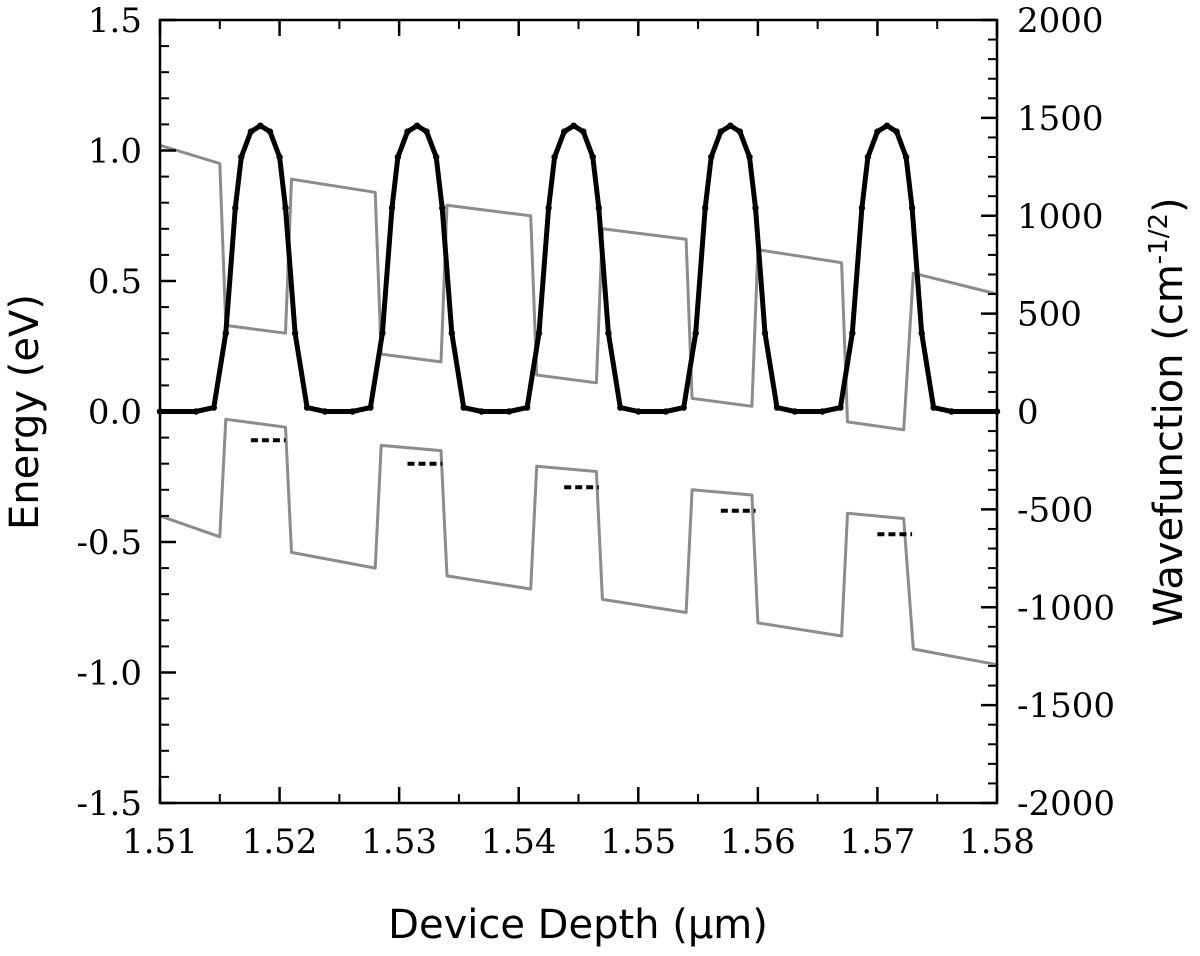 The width and height of the screenshot is (1200, 956). What do you see at coordinates (997, 842) in the screenshot?
I see `x-tick-label: 1.58` at bounding box center [997, 842].